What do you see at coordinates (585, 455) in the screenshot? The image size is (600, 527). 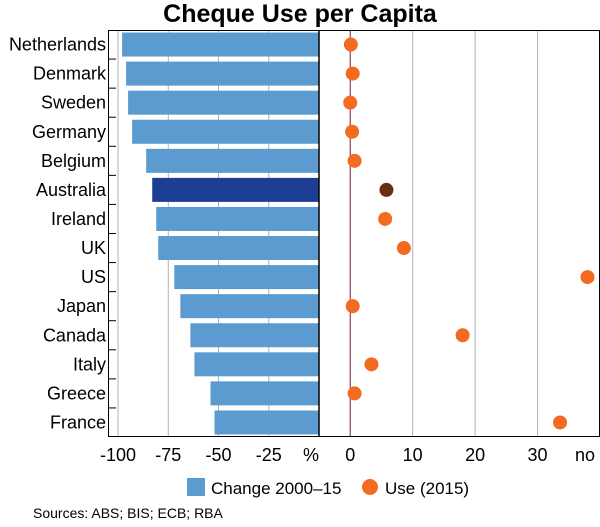 I see `right-unit-label: no` at bounding box center [585, 455].